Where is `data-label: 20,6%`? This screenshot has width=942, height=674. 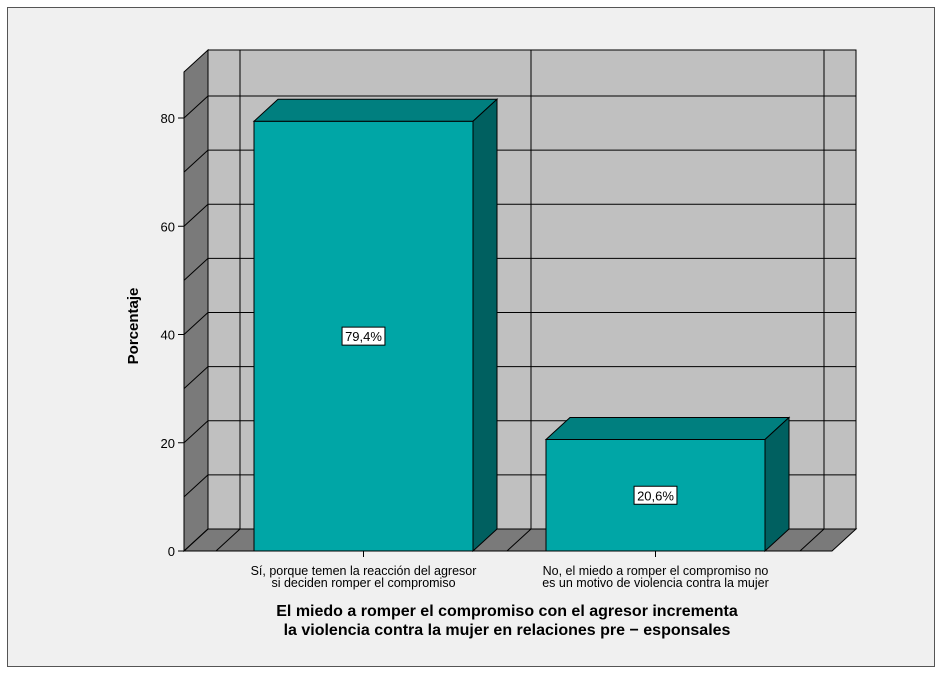 data-label: 20,6% is located at coordinates (655, 495).